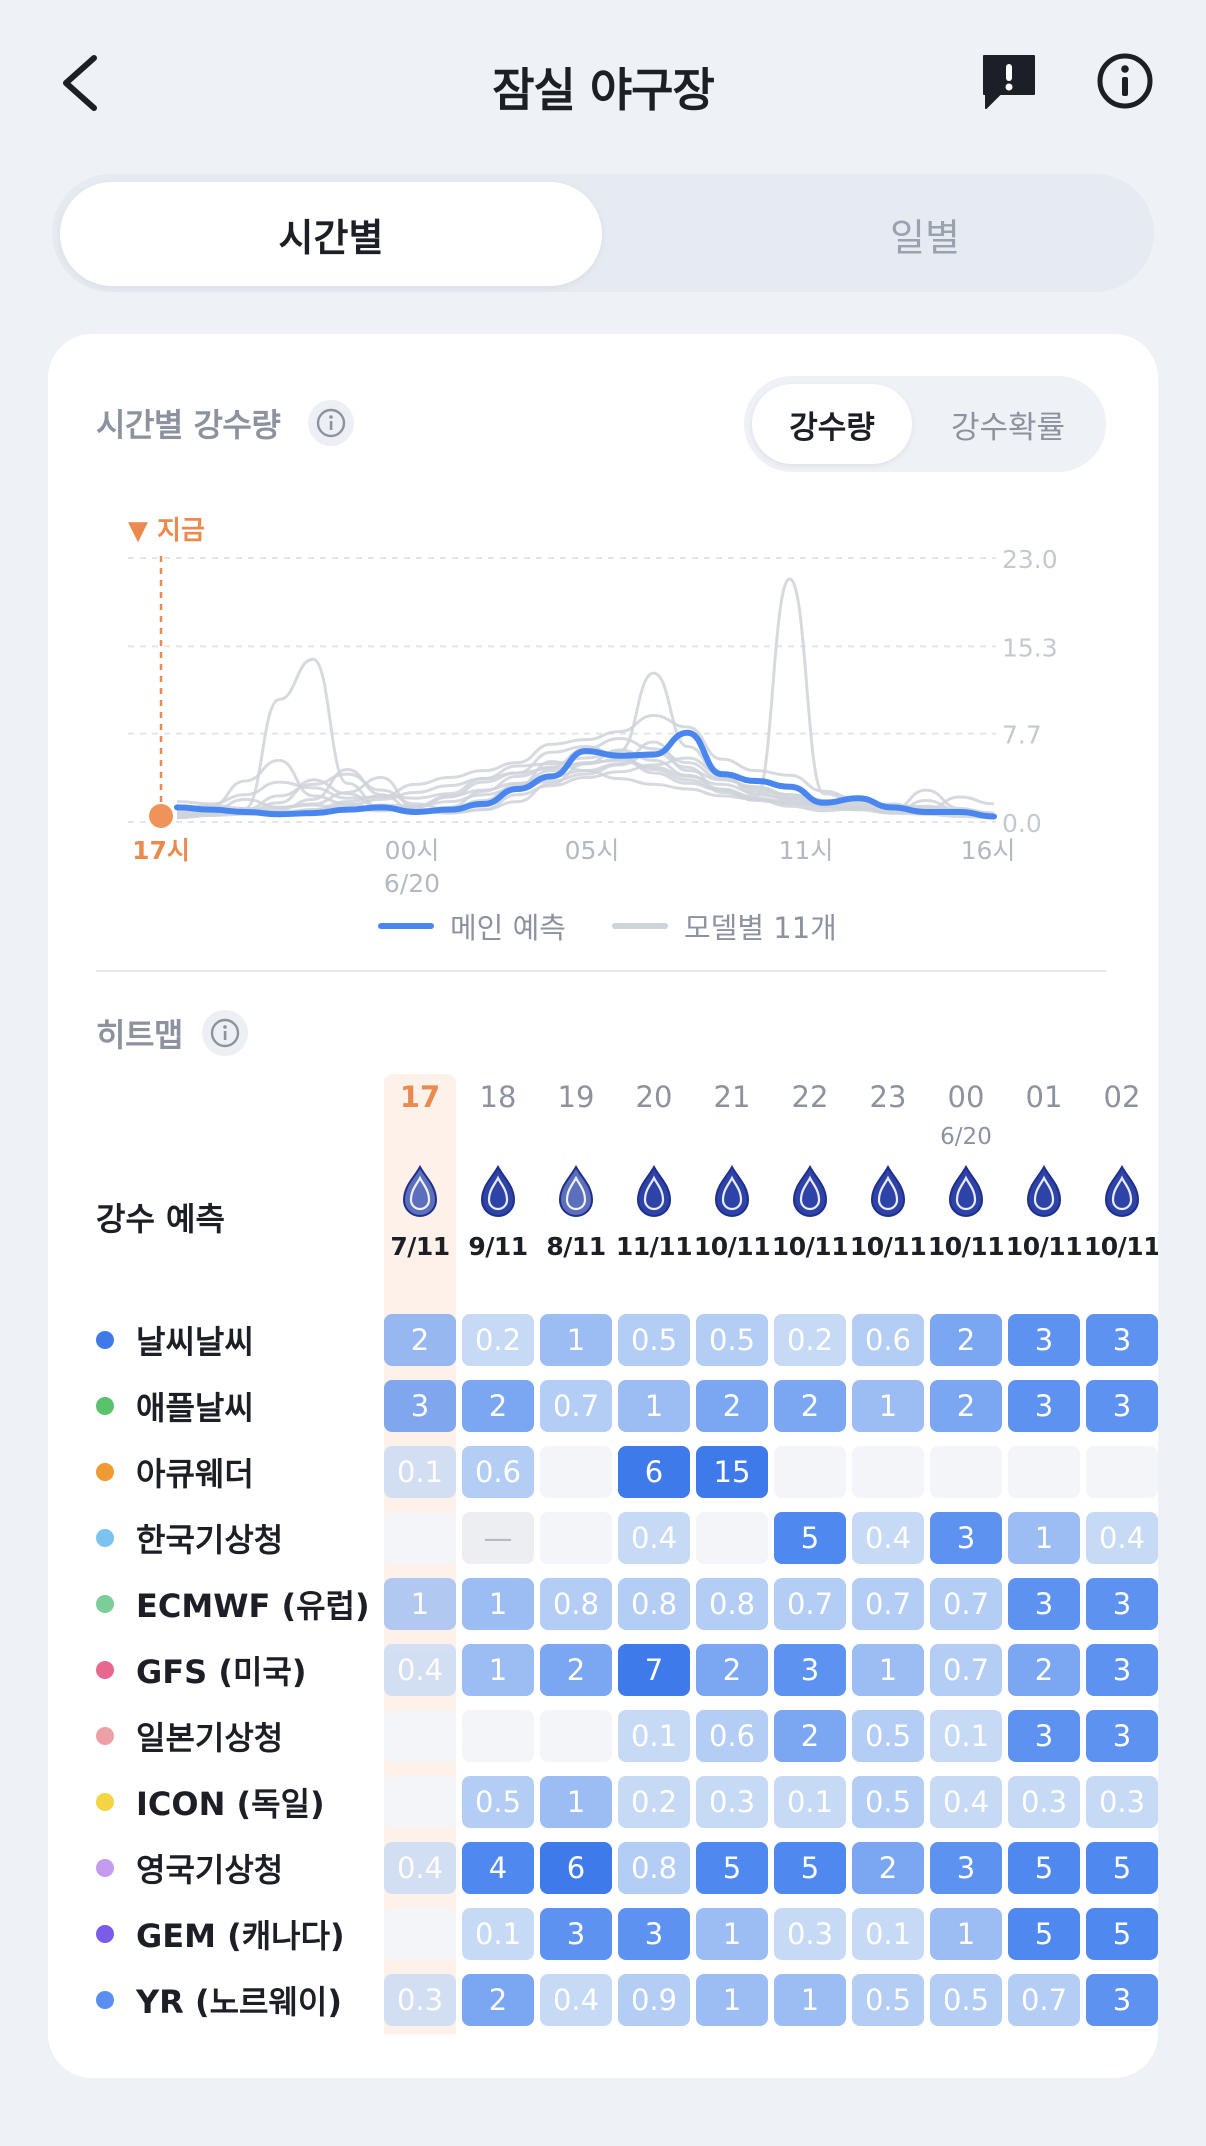  What do you see at coordinates (832, 424) in the screenshot?
I see `toggle-precip-amount: 강수량` at bounding box center [832, 424].